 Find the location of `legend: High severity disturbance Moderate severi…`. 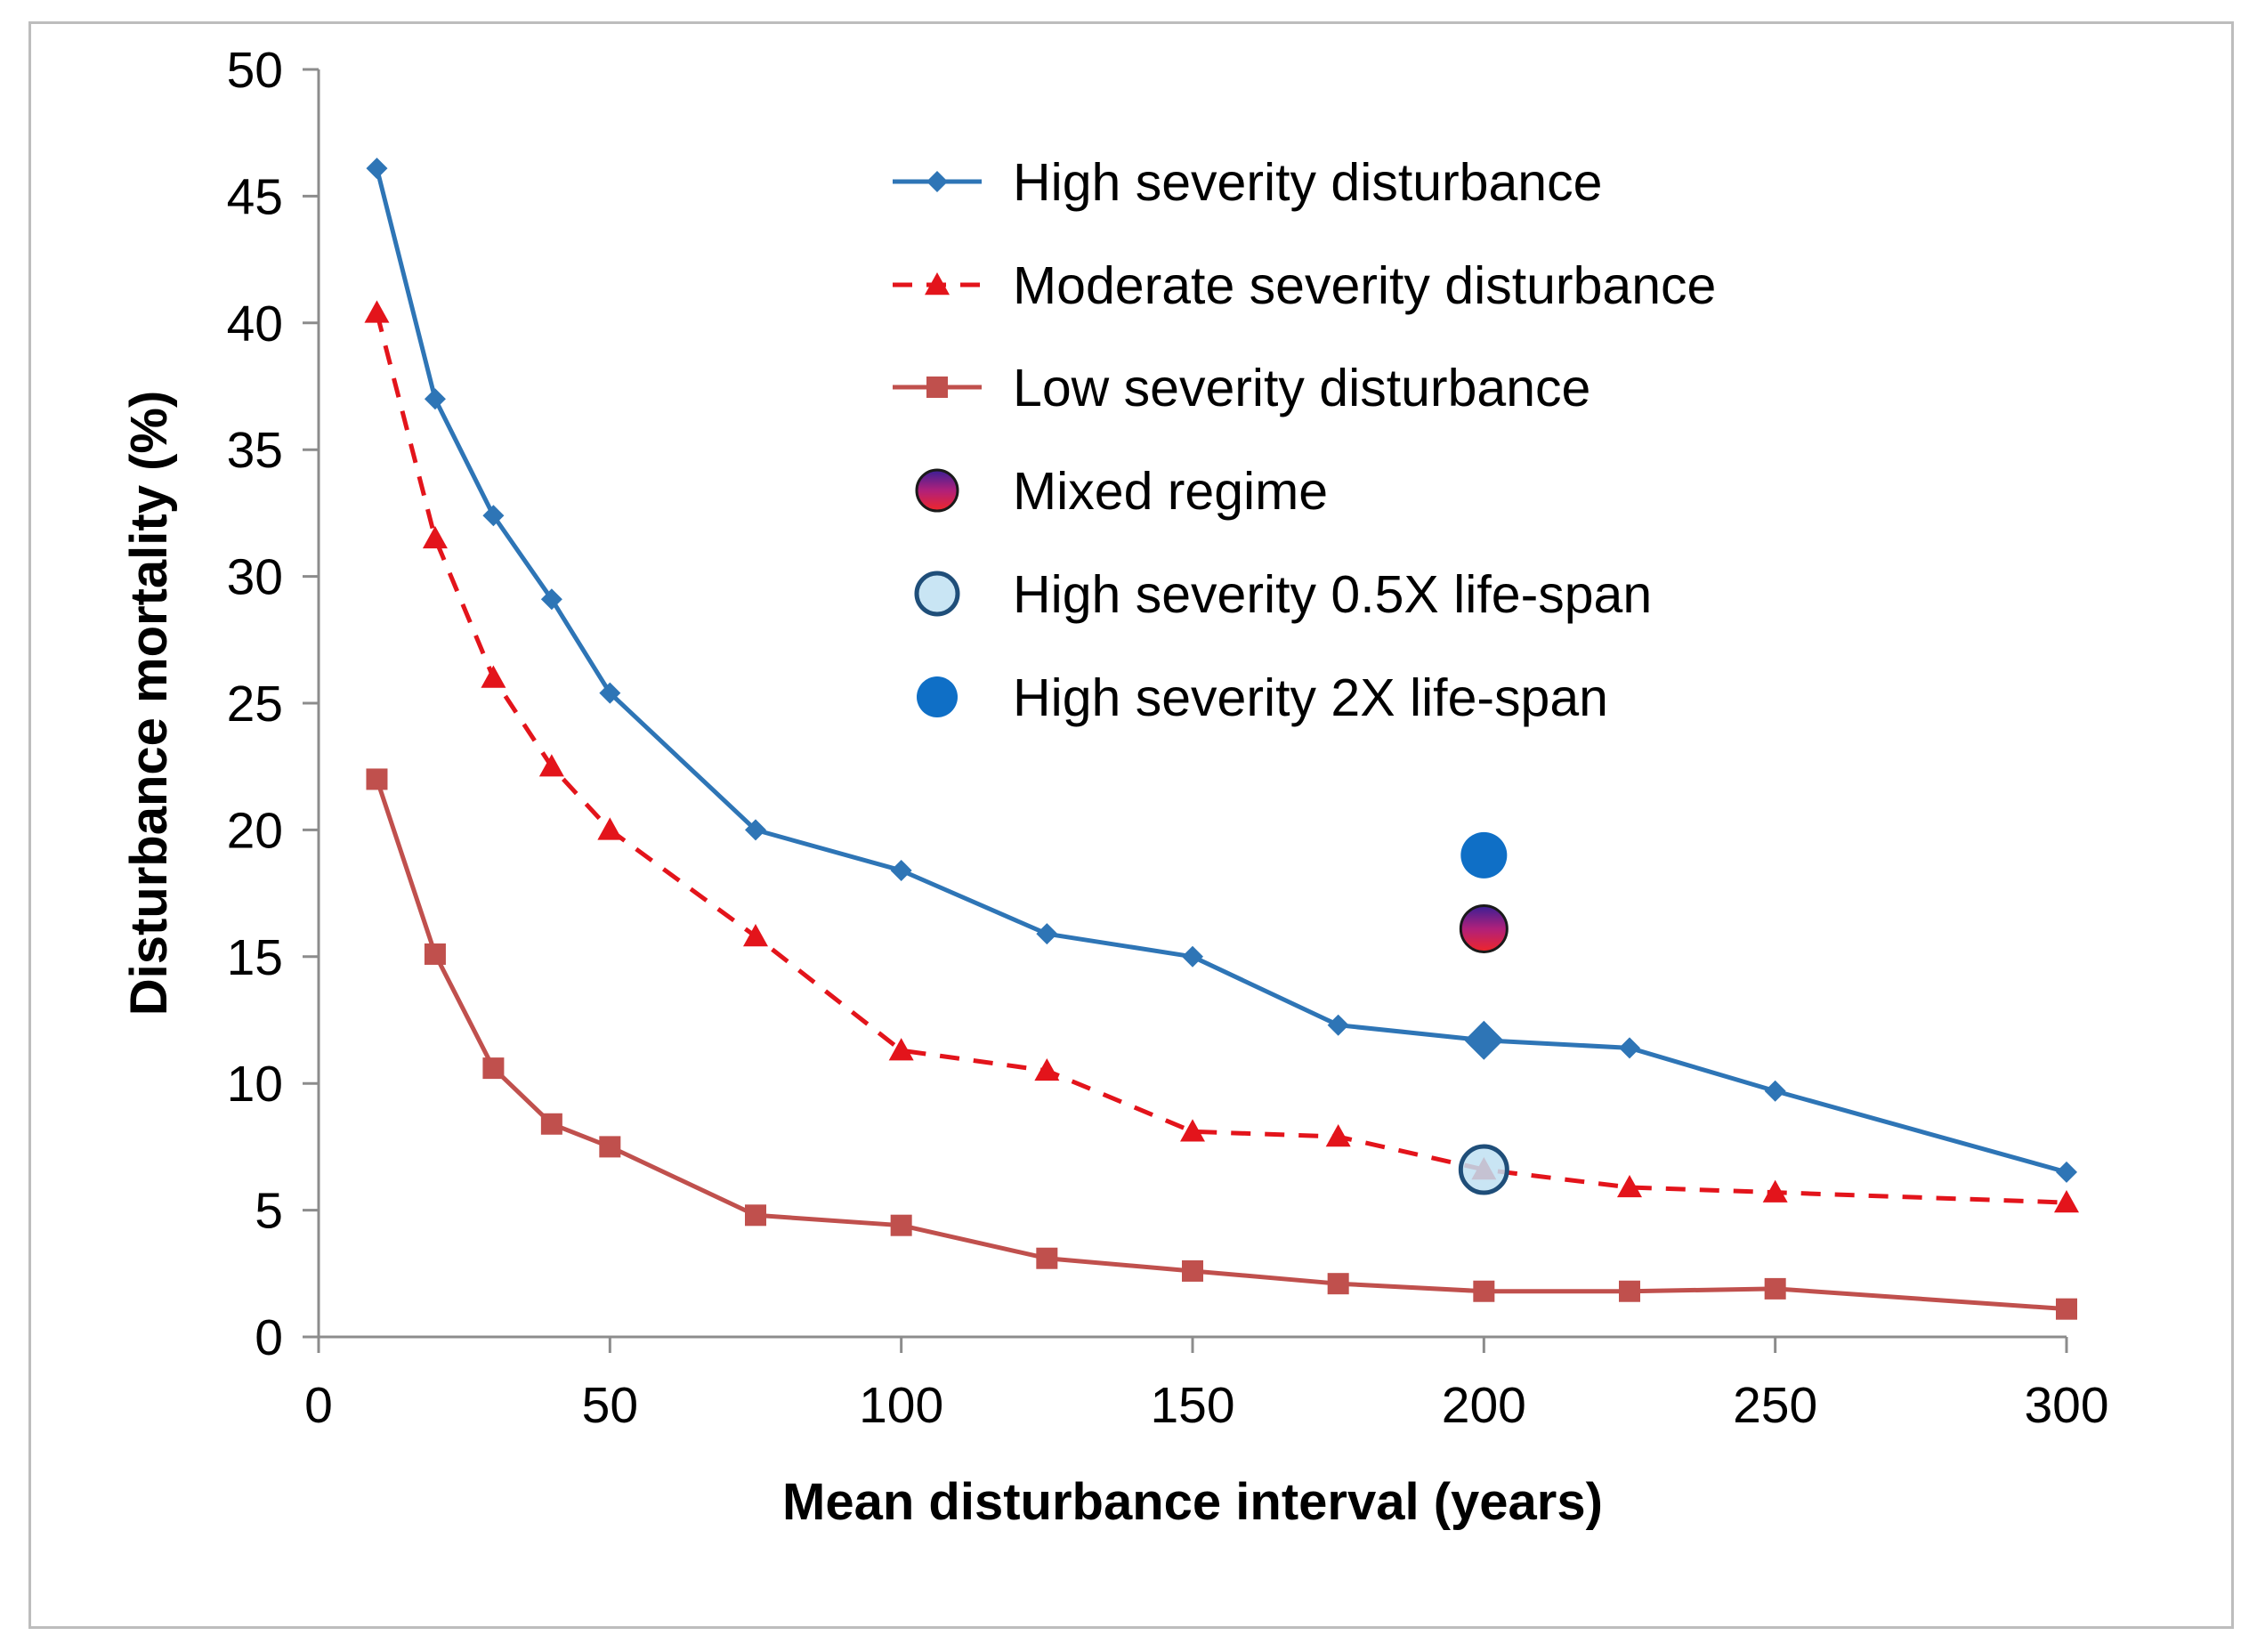

legend: High severity disturbance Moderate severi… is located at coordinates (1304, 440).